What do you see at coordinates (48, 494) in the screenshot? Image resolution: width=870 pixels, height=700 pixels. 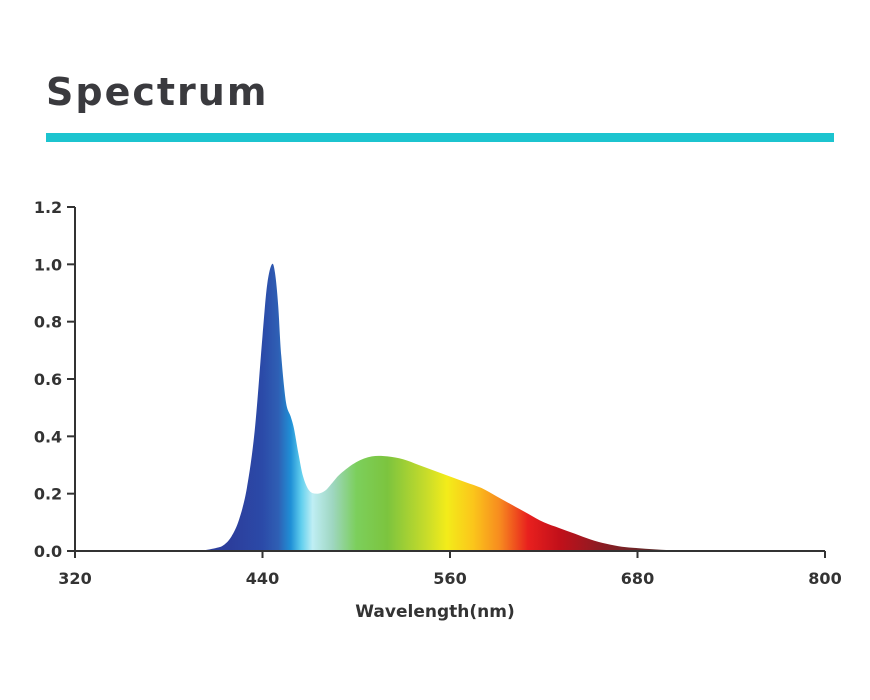 I see `y-tick-label: 0.2` at bounding box center [48, 494].